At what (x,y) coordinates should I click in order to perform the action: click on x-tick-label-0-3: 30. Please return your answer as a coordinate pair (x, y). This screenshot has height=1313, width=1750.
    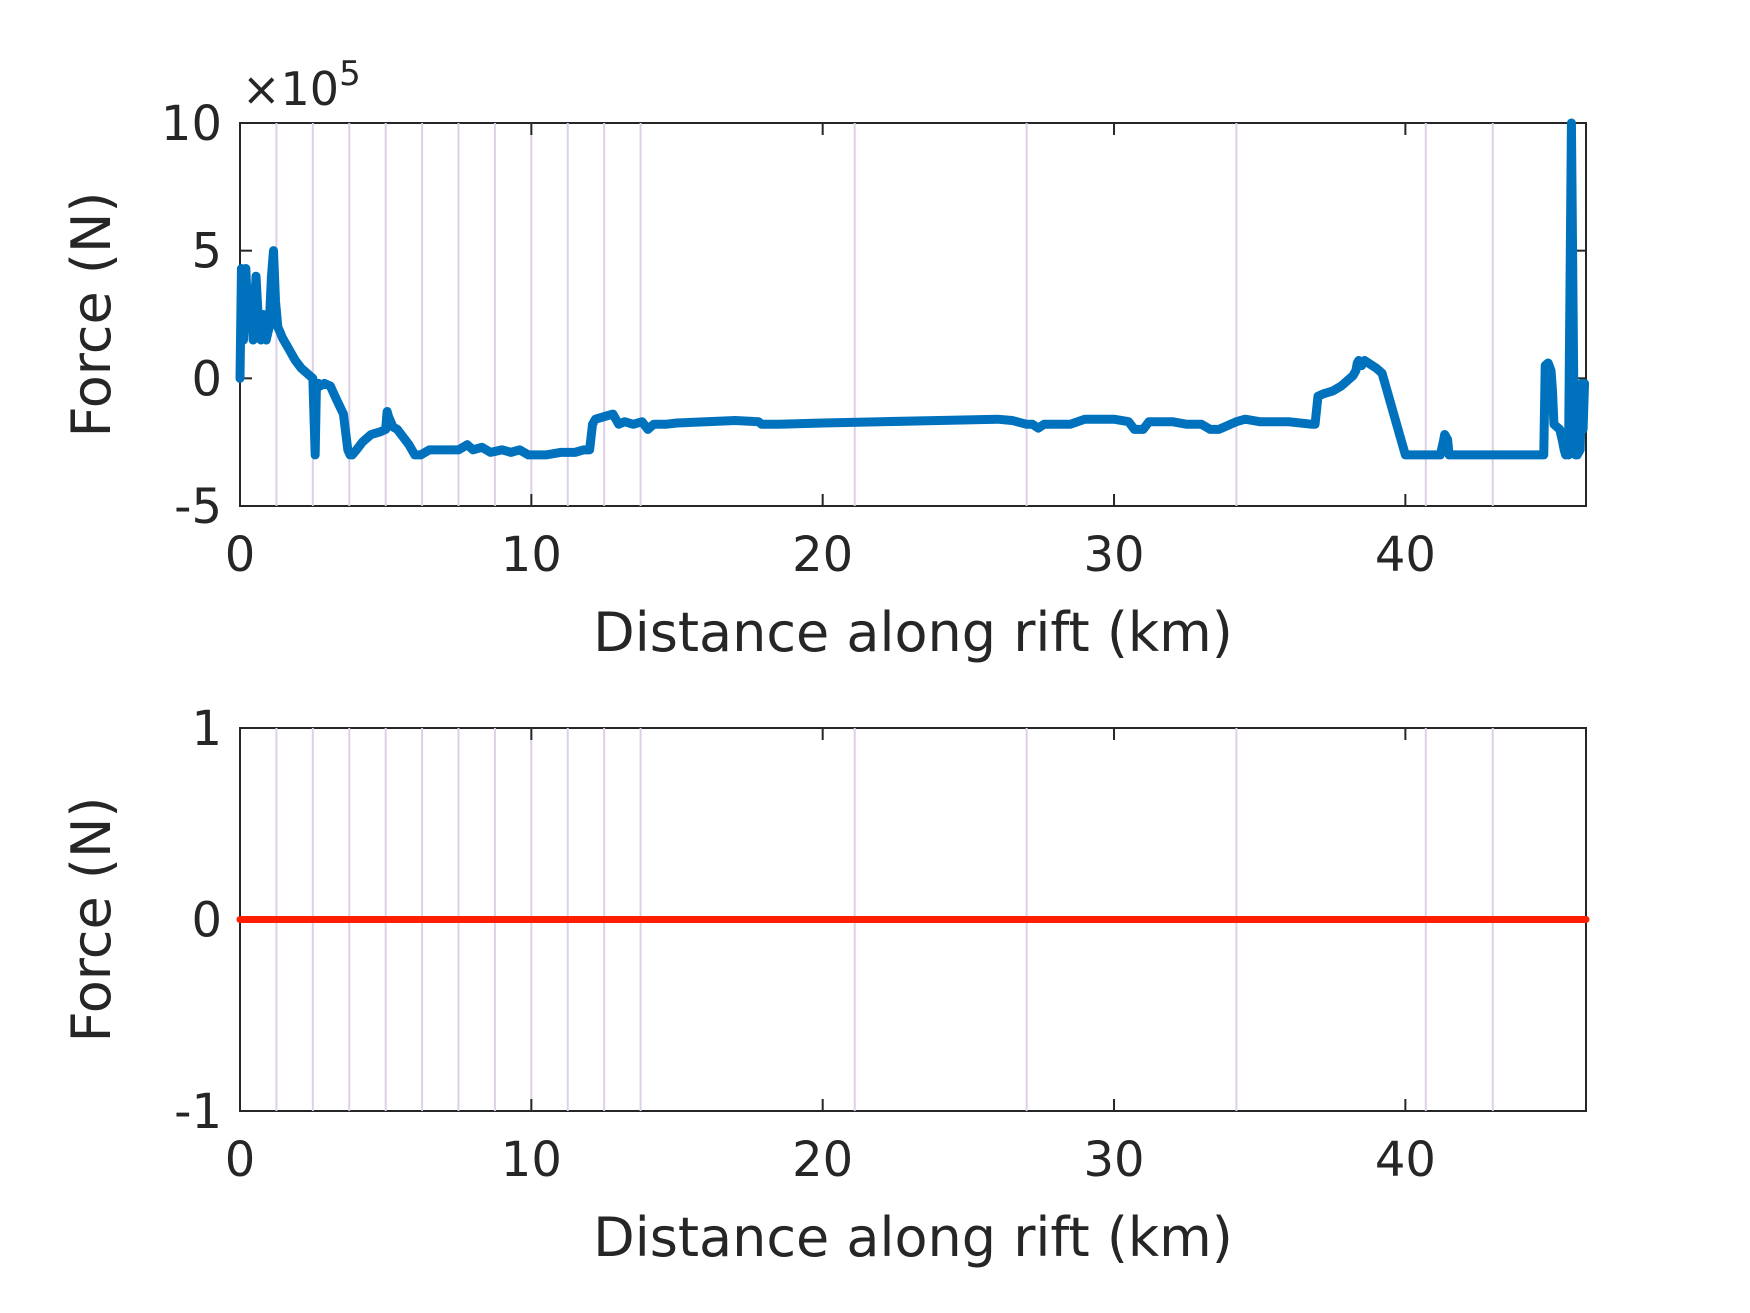
    Looking at the image, I should click on (1113, 555).